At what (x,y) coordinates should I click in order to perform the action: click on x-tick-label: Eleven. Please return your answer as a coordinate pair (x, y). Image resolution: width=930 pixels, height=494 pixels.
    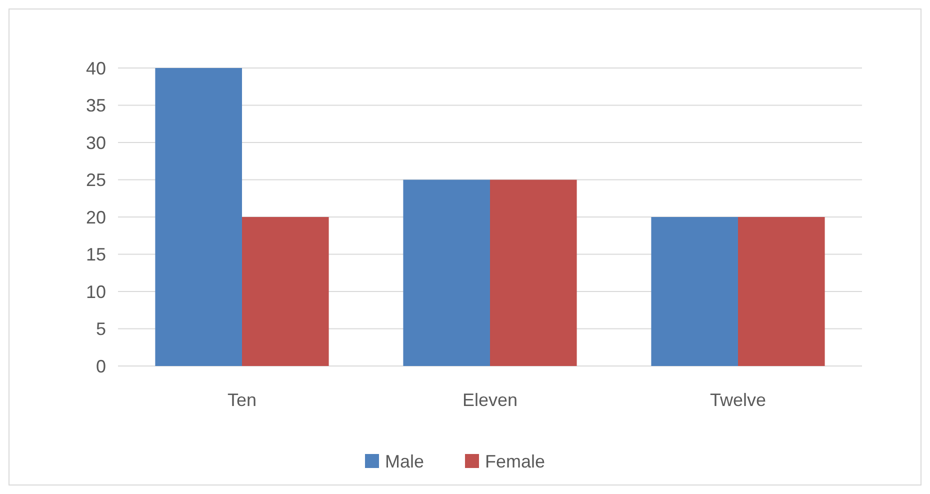
    Looking at the image, I should click on (490, 400).